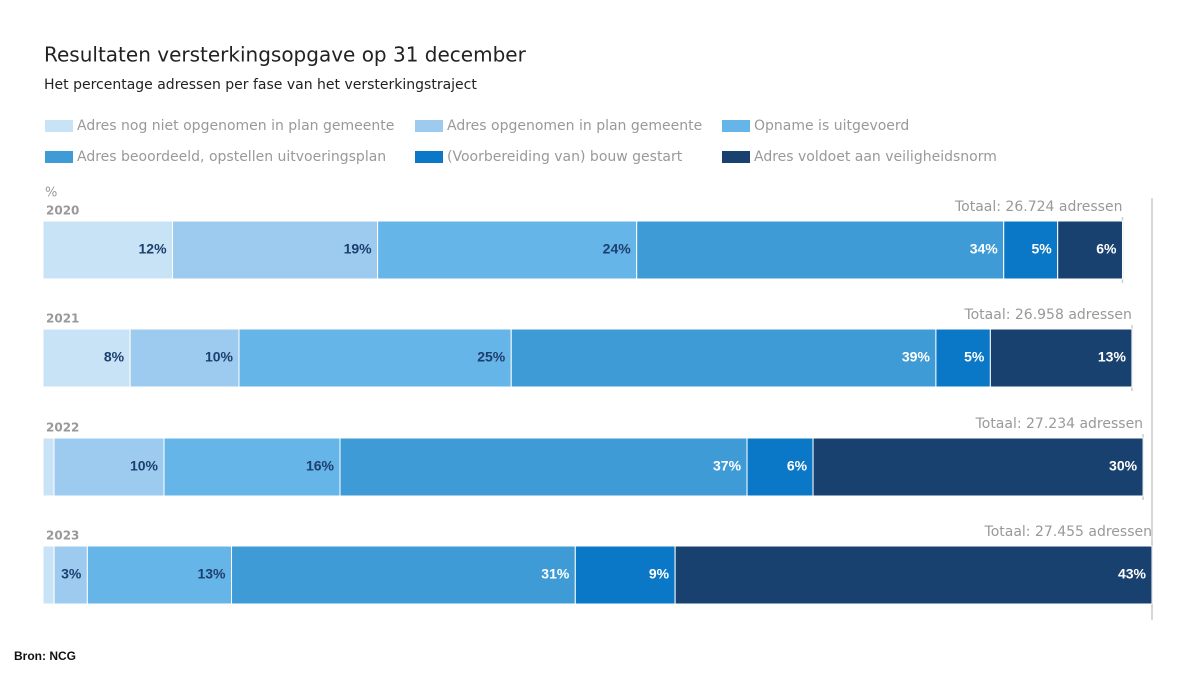 The height and width of the screenshot is (675, 1200). I want to click on value-label: 8%, so click(114, 357).